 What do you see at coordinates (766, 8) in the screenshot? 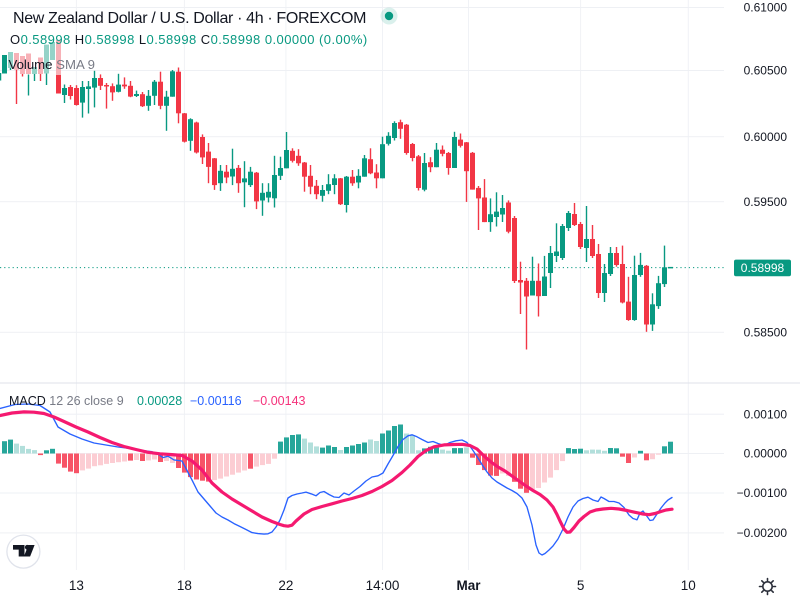
I see `svg-text: 0.61000` at bounding box center [766, 8].